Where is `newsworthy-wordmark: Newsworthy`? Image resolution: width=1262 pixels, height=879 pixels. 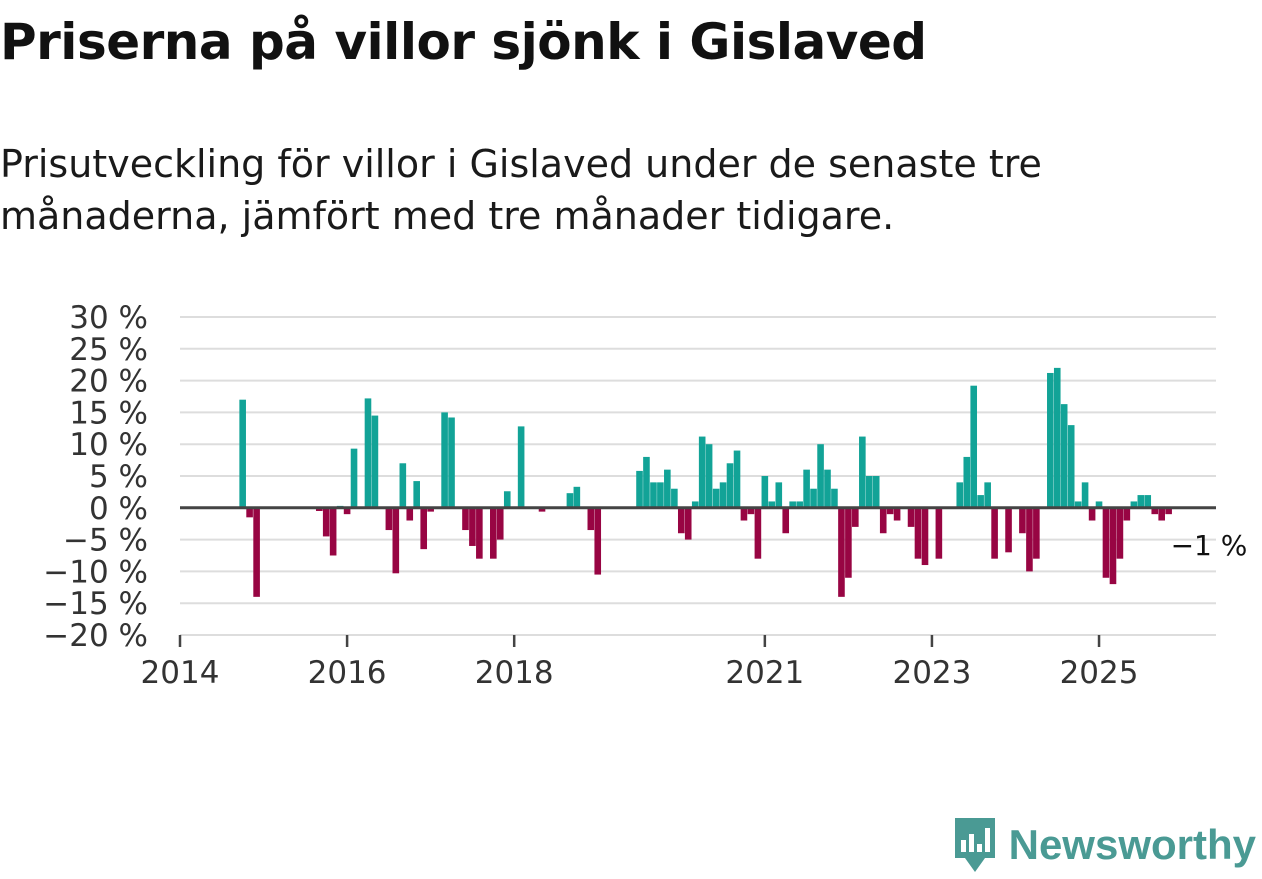 newsworthy-wordmark: Newsworthy is located at coordinates (1132, 844).